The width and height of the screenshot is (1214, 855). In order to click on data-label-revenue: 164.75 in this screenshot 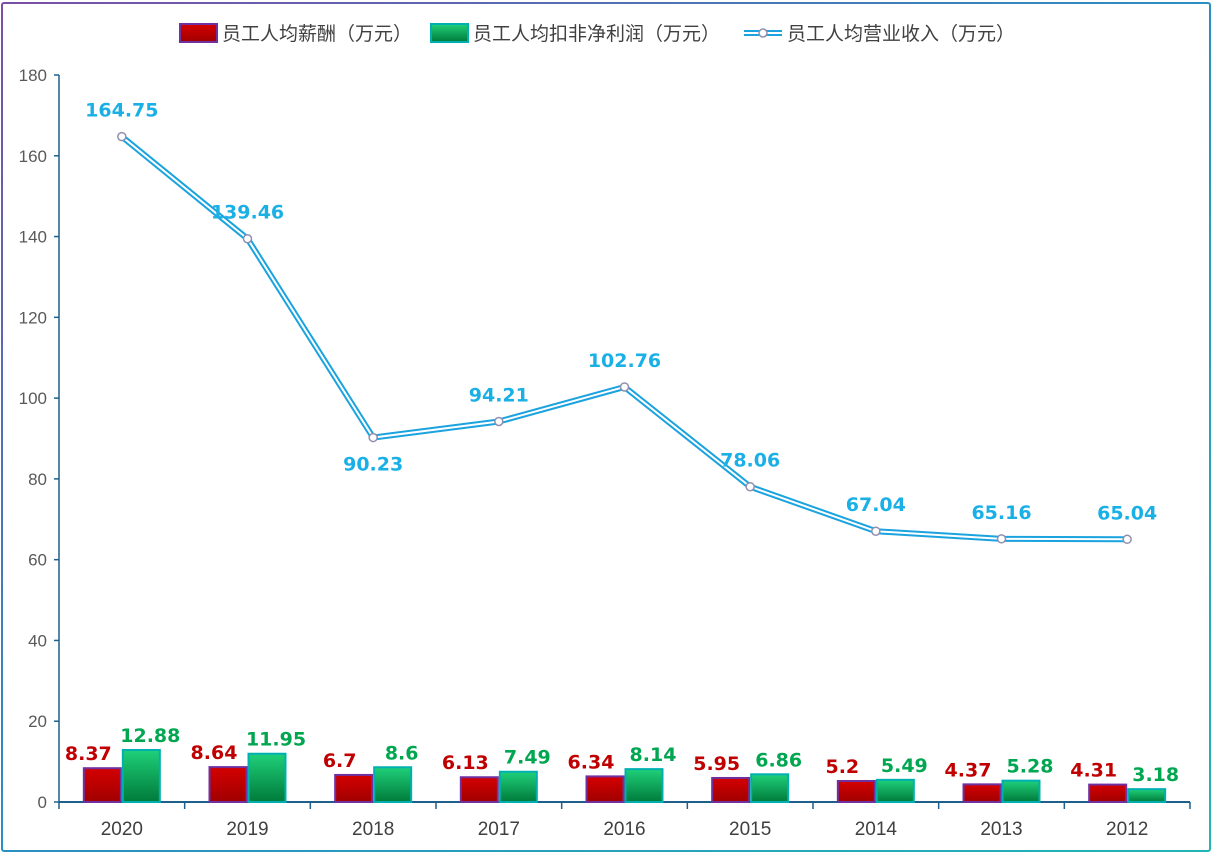, I will do `click(121, 111)`.